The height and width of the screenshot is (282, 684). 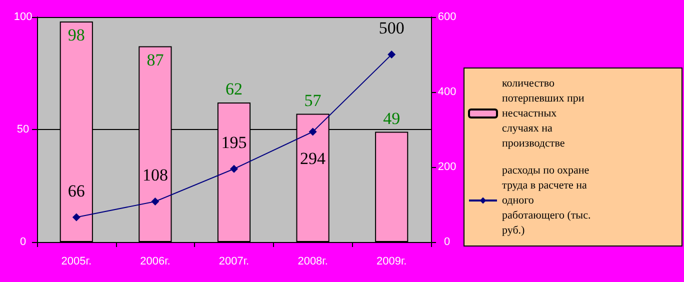 I want to click on x-tick-label: 2005г., so click(x=76, y=262).